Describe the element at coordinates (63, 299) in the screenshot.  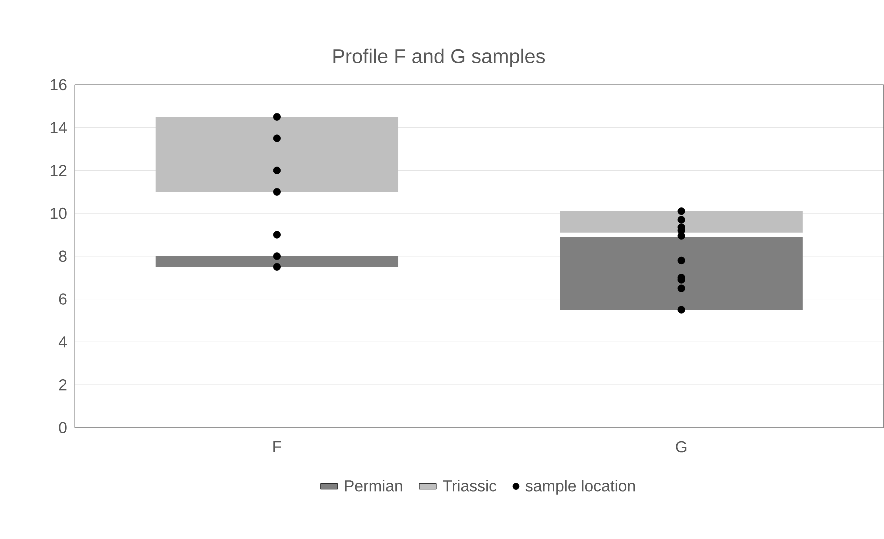
I see `y-tick-label: 6` at that location.